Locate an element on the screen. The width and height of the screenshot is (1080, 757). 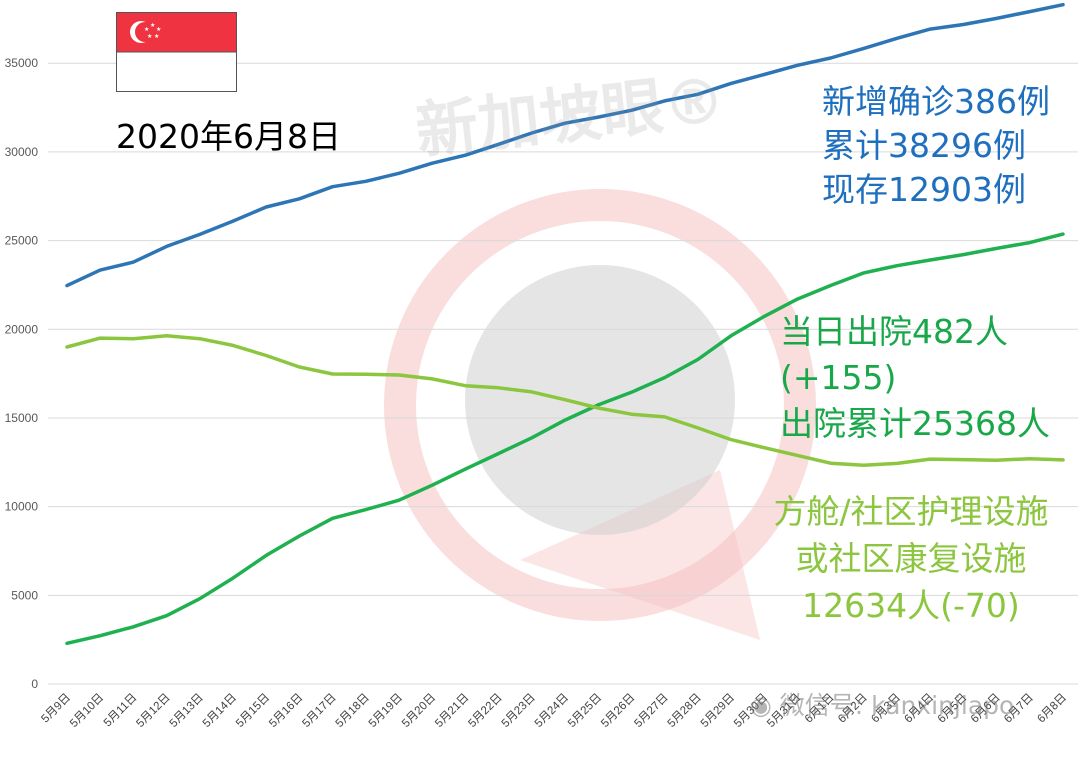
x-tick-label: 5月23日 is located at coordinates (519, 711).